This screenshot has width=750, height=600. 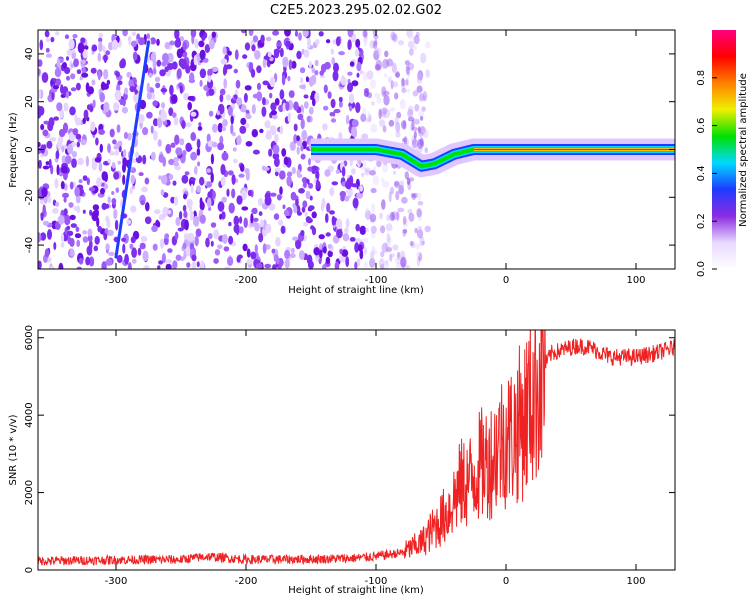 I want to click on y-tick-label: 2000, so click(x=29, y=492).